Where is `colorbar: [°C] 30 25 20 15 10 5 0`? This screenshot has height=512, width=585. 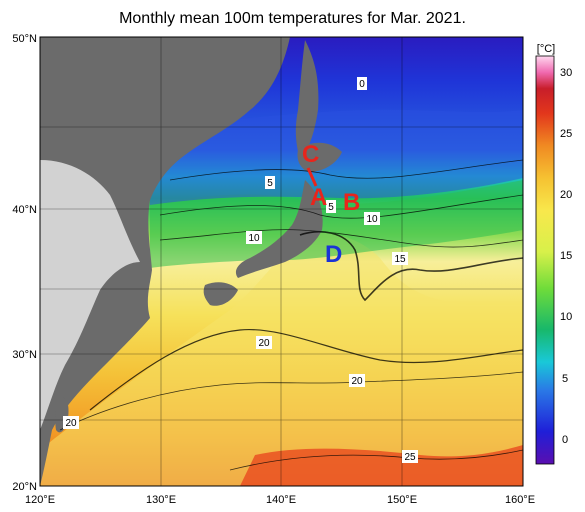
colorbar: [°C] 30 25 20 15 10 5 0 is located at coordinates (553, 254).